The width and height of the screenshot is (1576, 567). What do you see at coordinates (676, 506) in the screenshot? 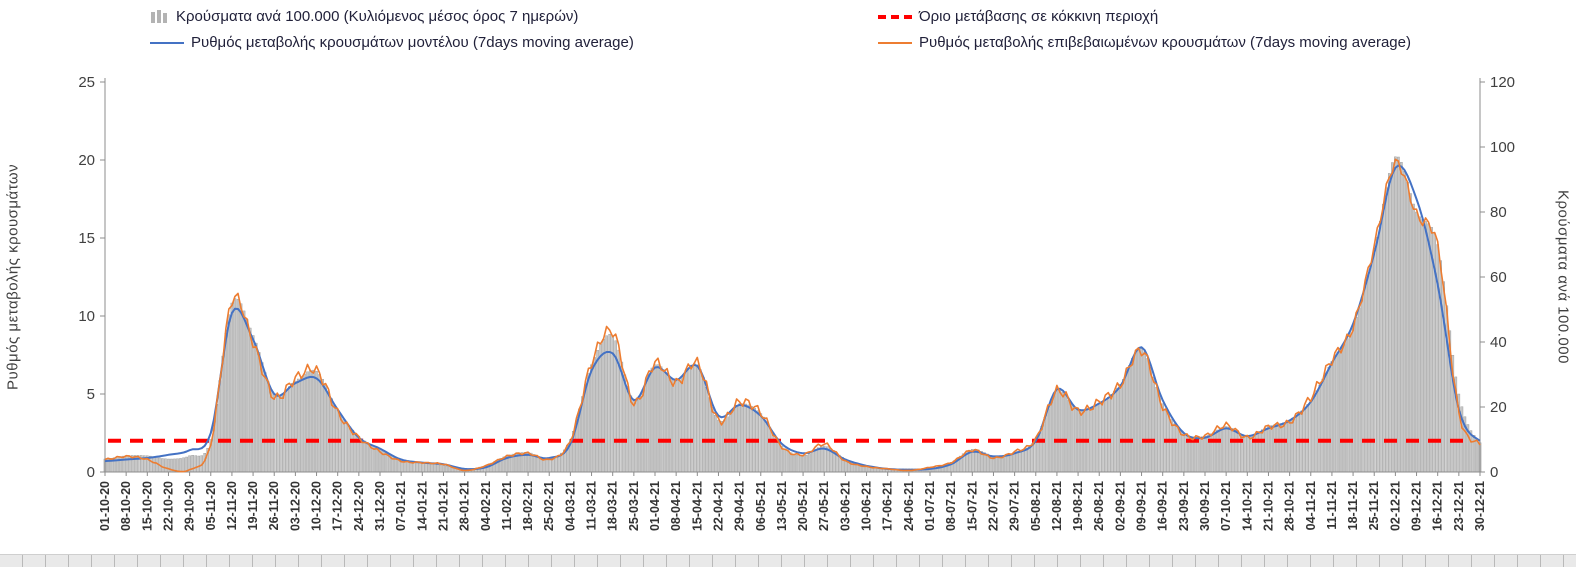
I see `svg-text: 08-04-21` at bounding box center [676, 506].